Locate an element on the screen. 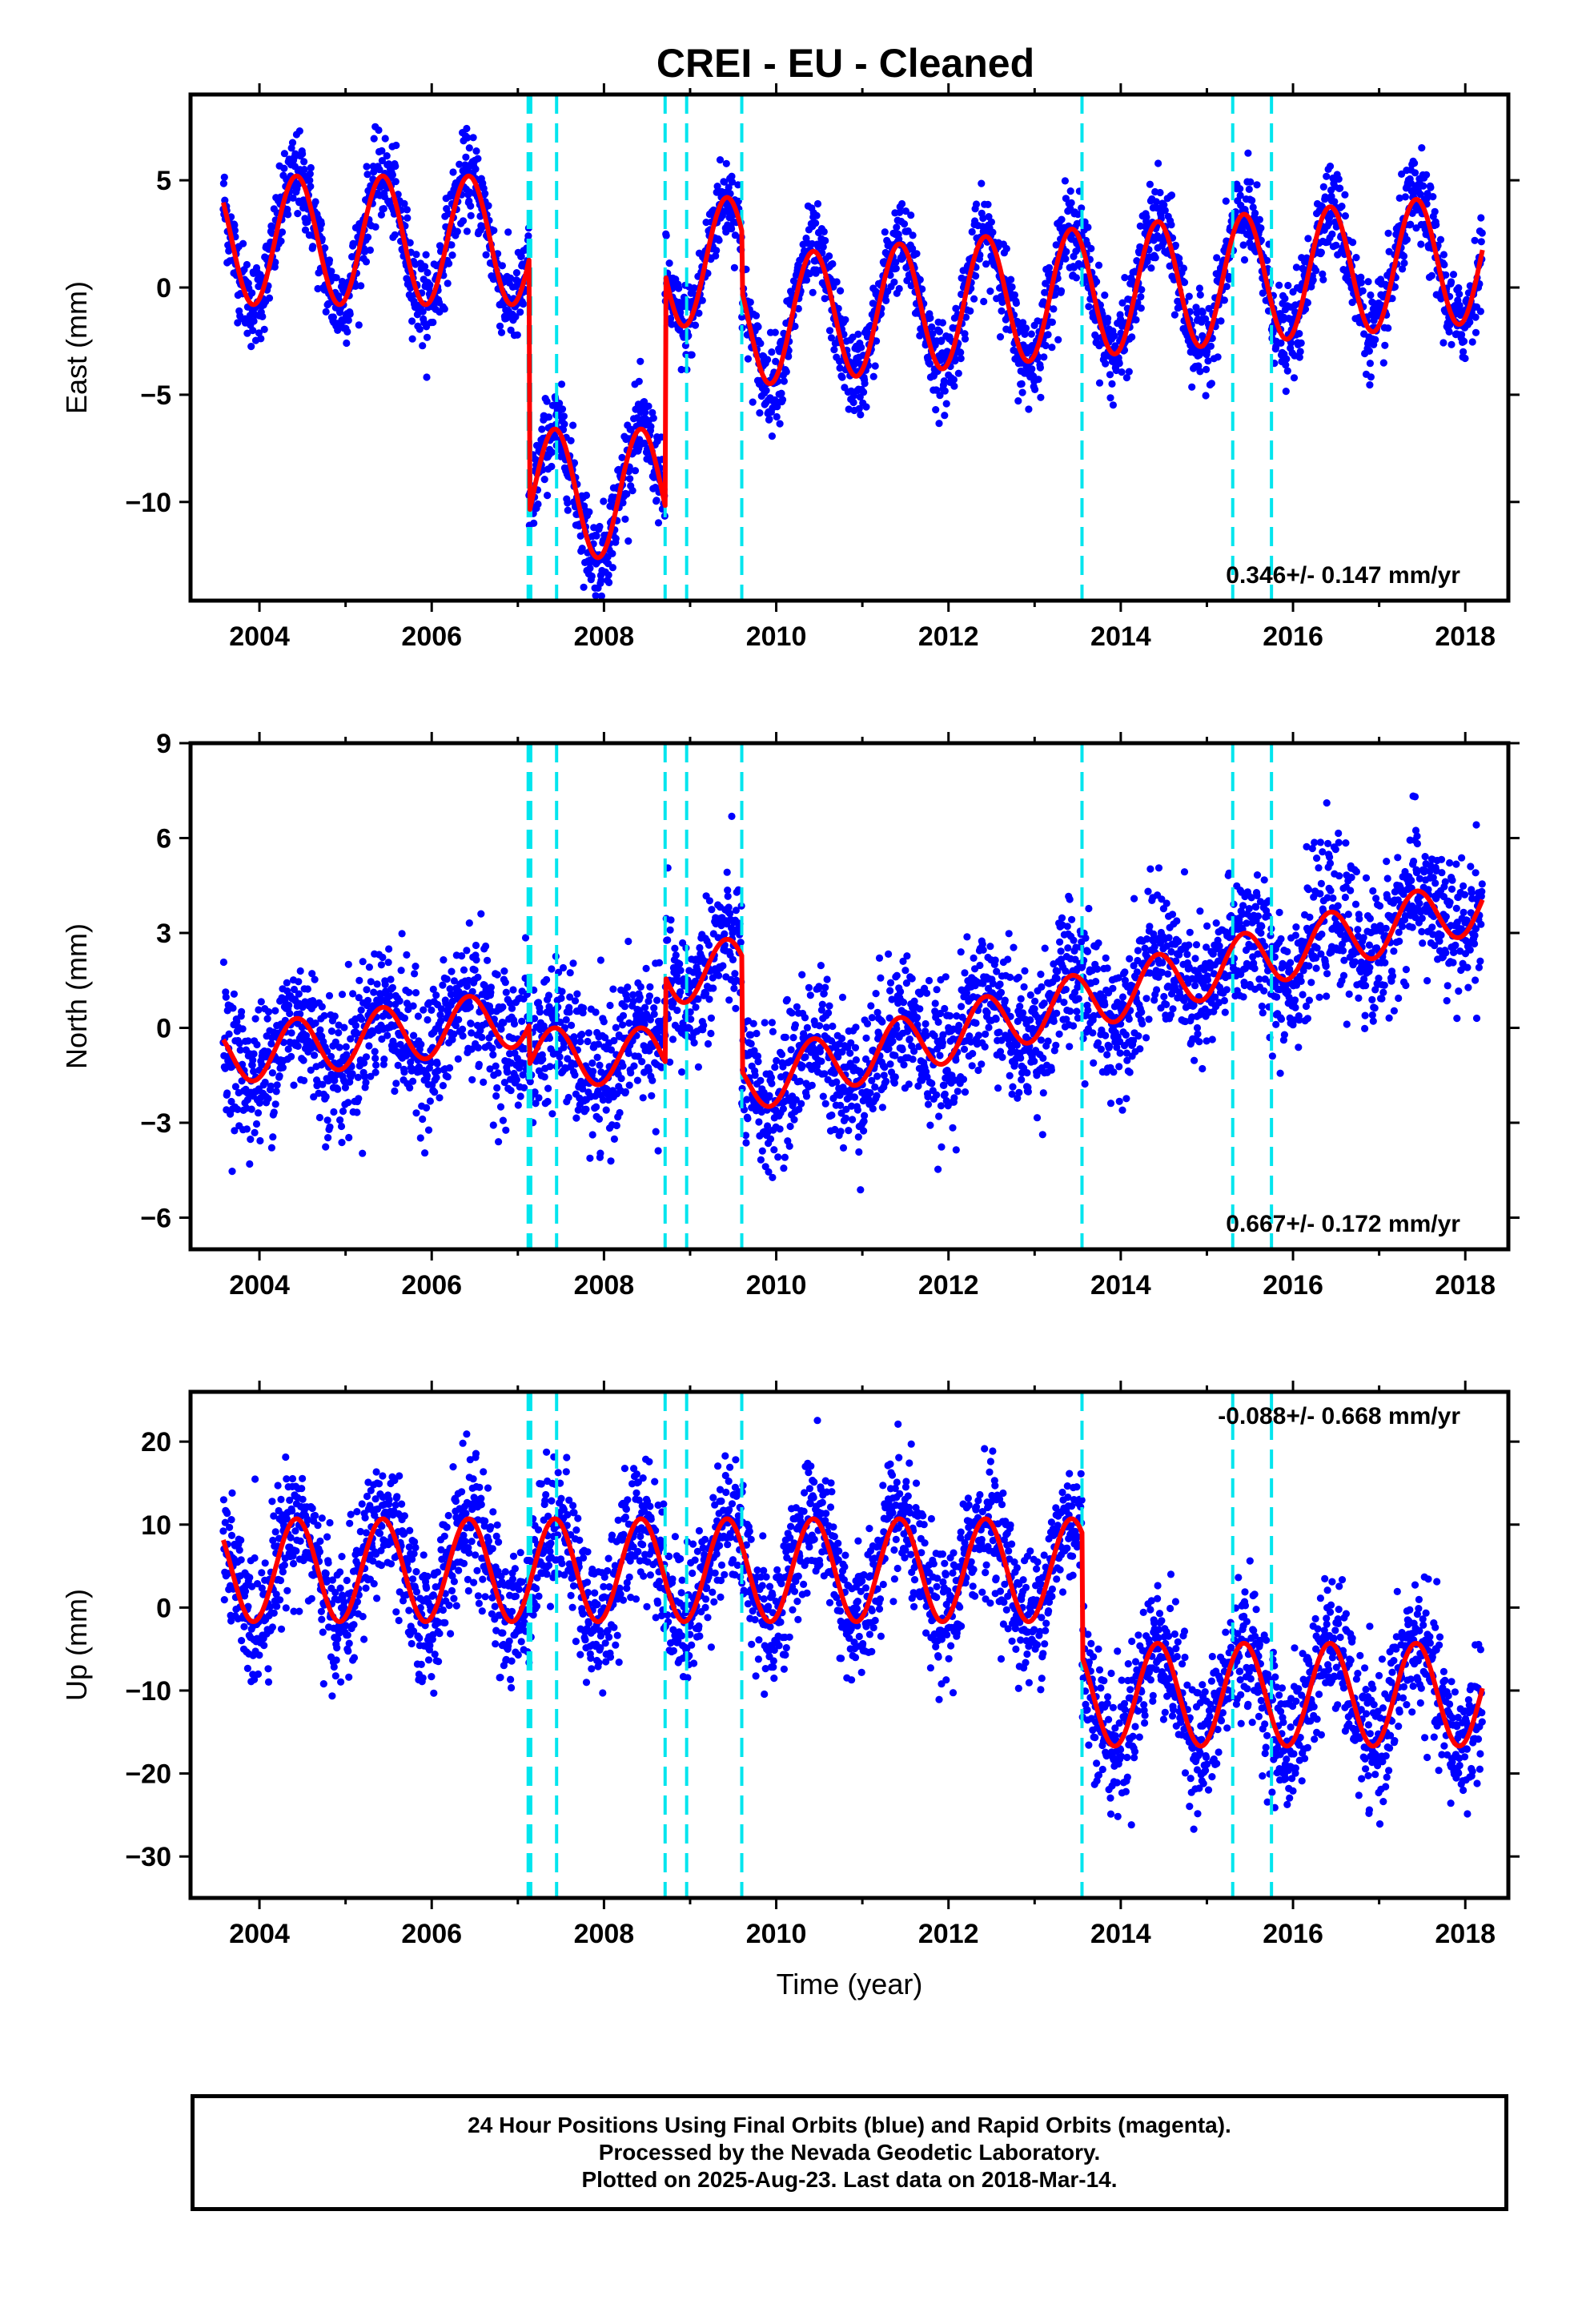 This screenshot has height=2324, width=1582. figure-title: CREI - EU - Cleaned is located at coordinates (845, 63).